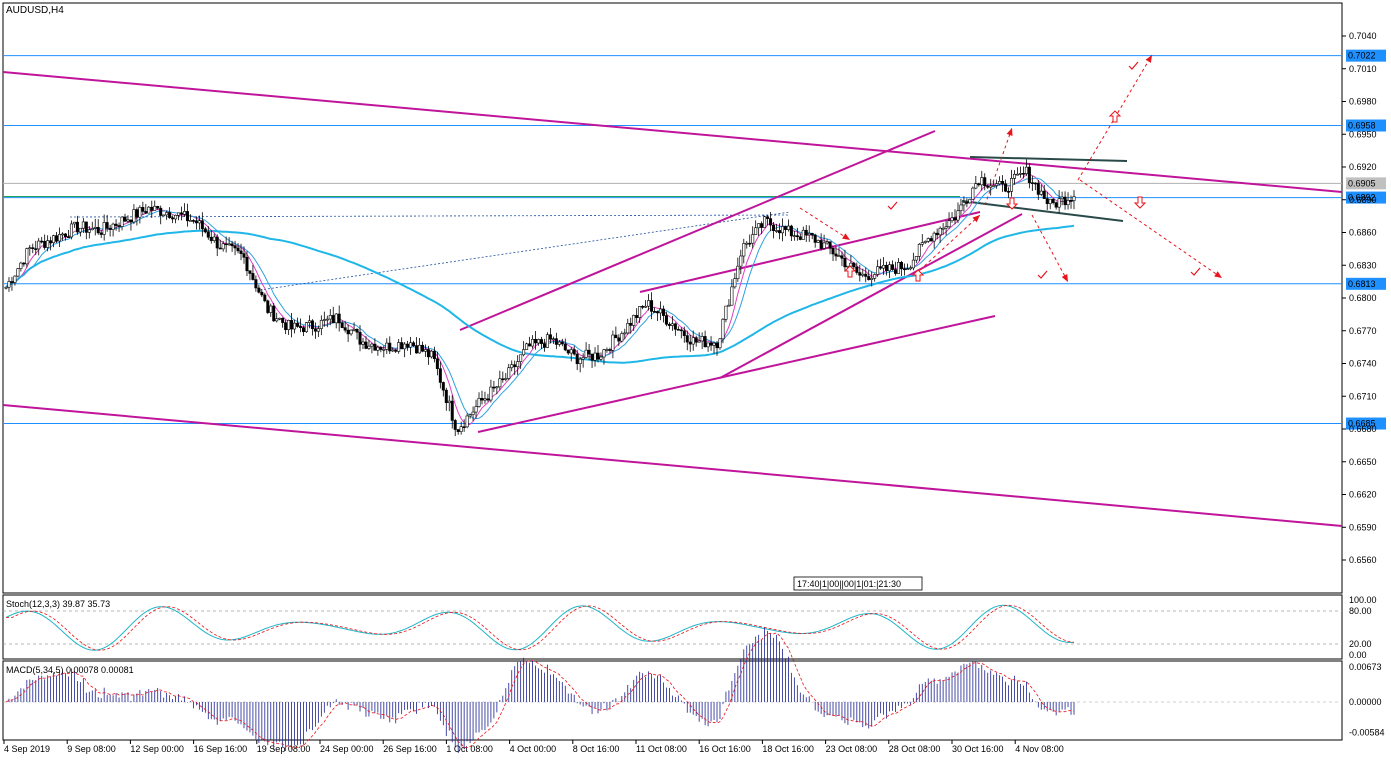 Image resolution: width=1391 pixels, height=760 pixels. I want to click on price-tick-label: 0.6920, so click(1363, 167).